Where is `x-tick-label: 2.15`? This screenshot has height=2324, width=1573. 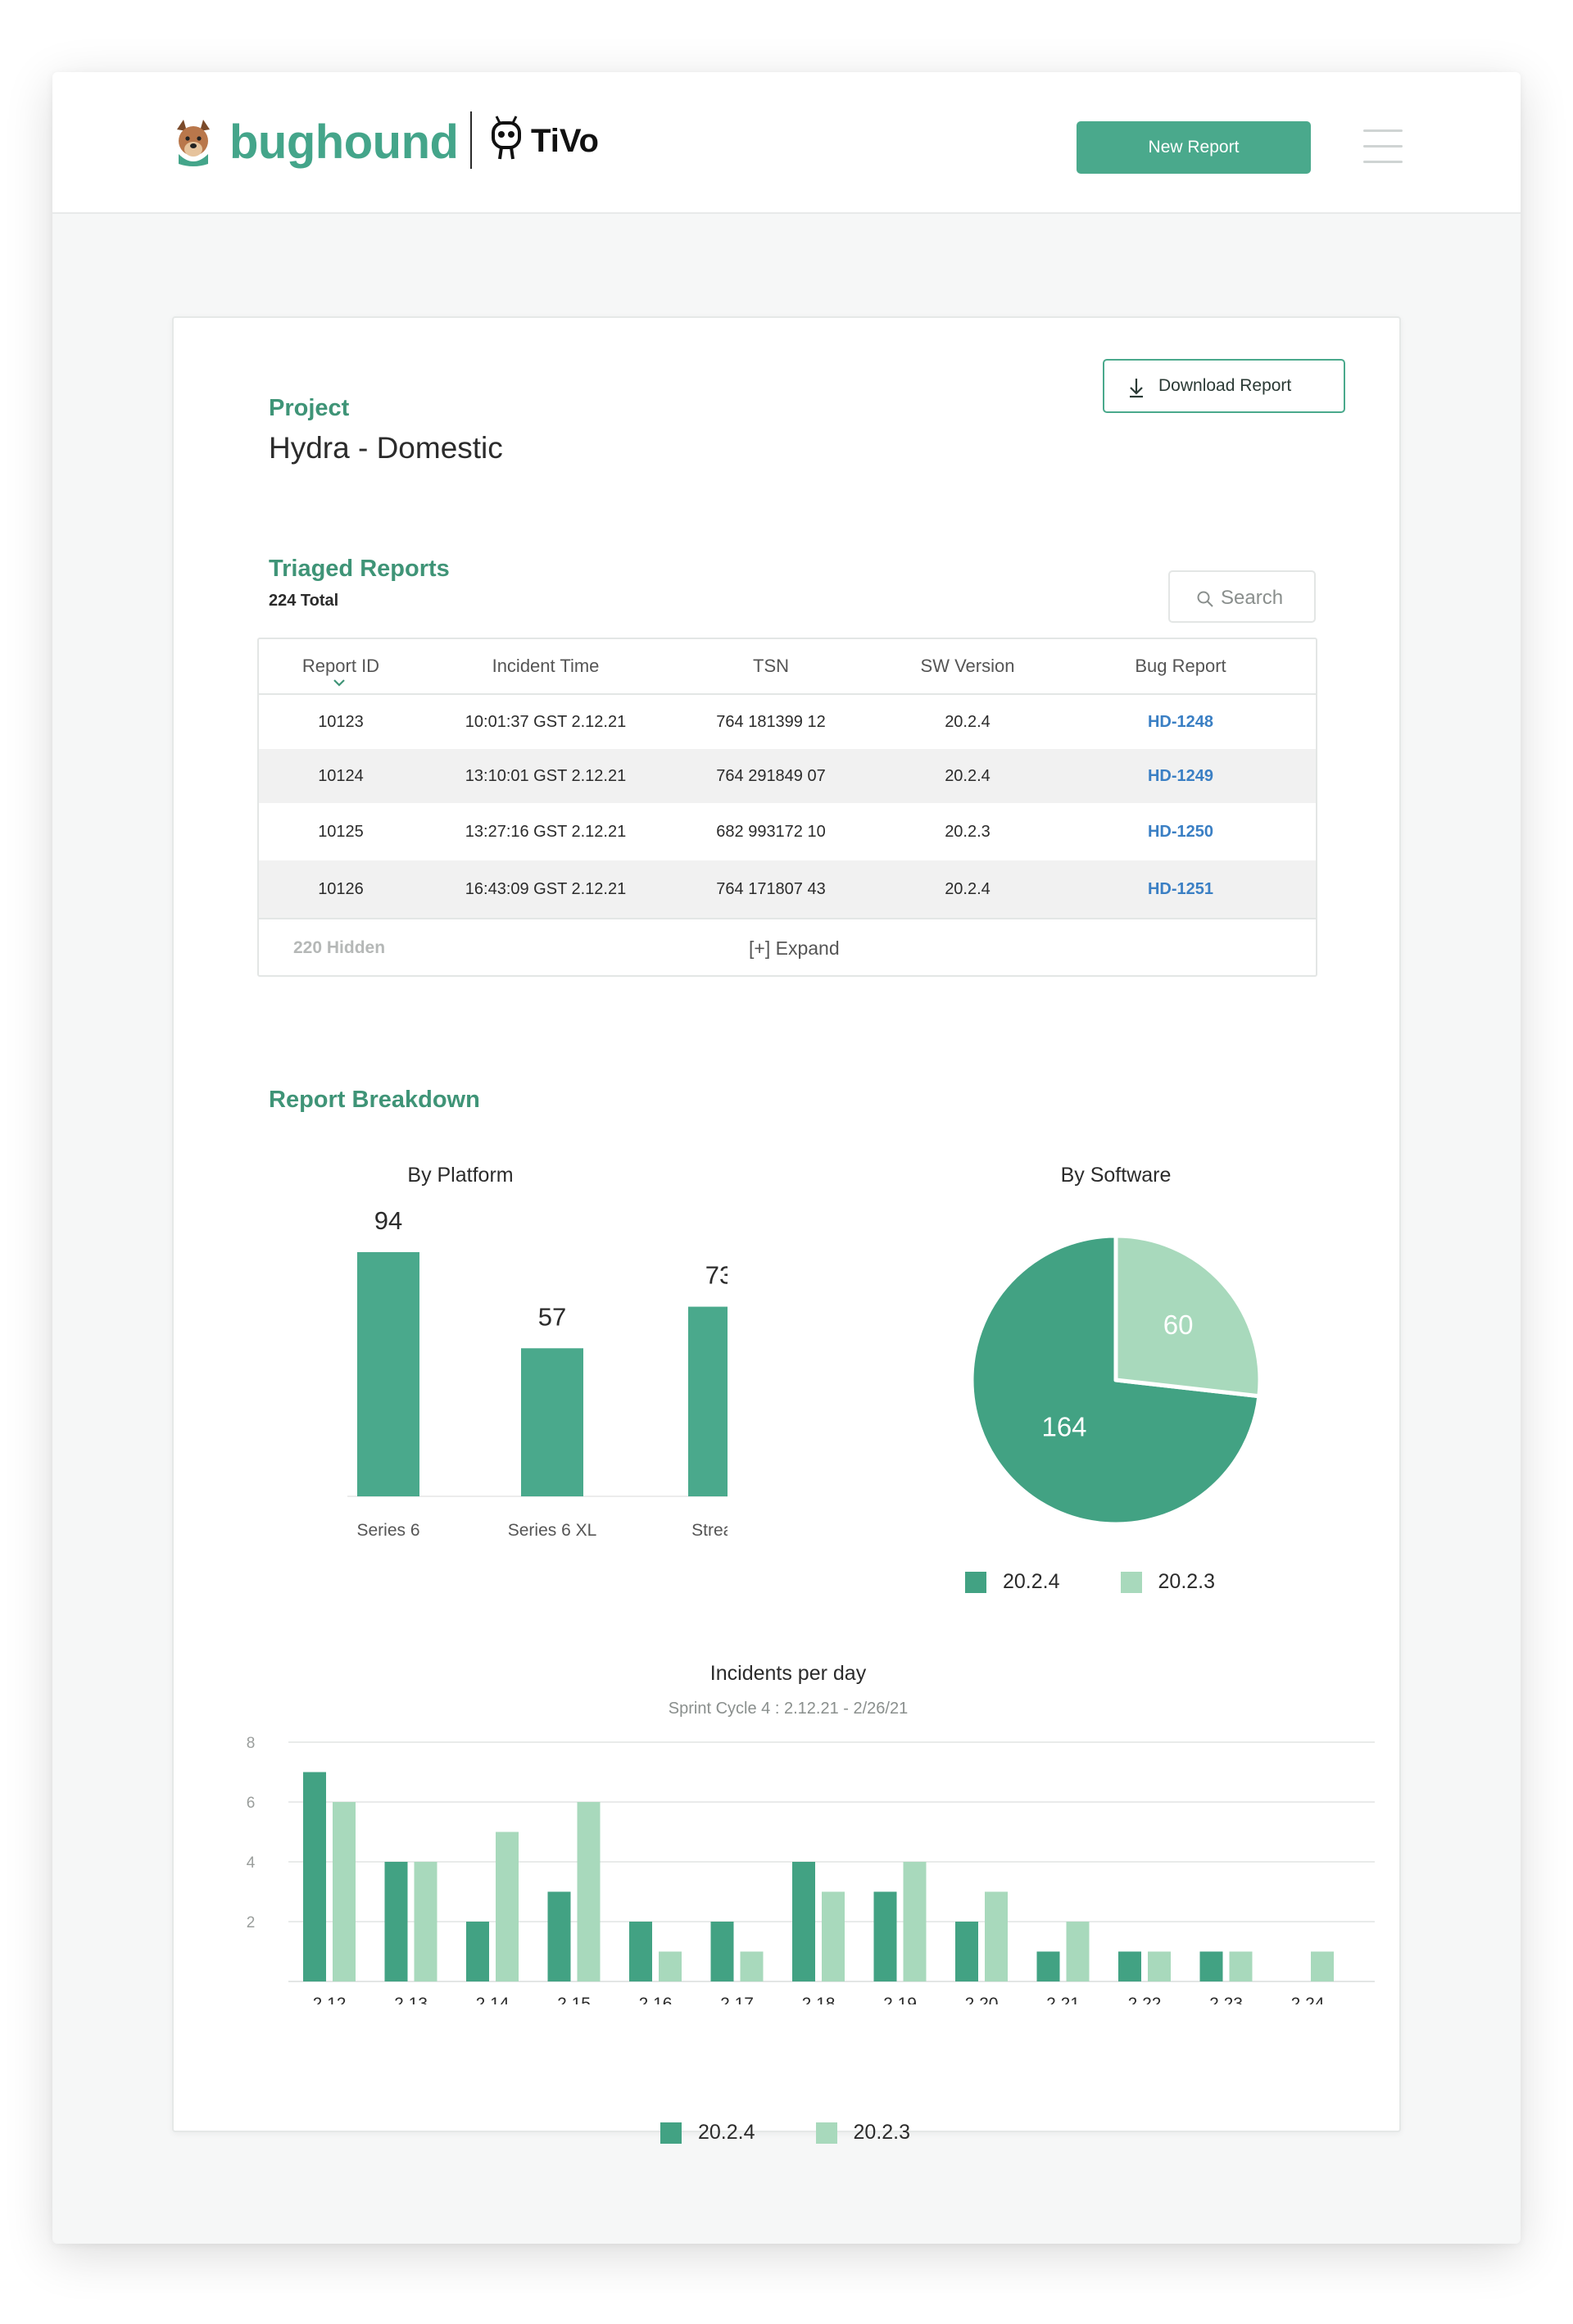
x-tick-label: 2.15 is located at coordinates (574, 1999).